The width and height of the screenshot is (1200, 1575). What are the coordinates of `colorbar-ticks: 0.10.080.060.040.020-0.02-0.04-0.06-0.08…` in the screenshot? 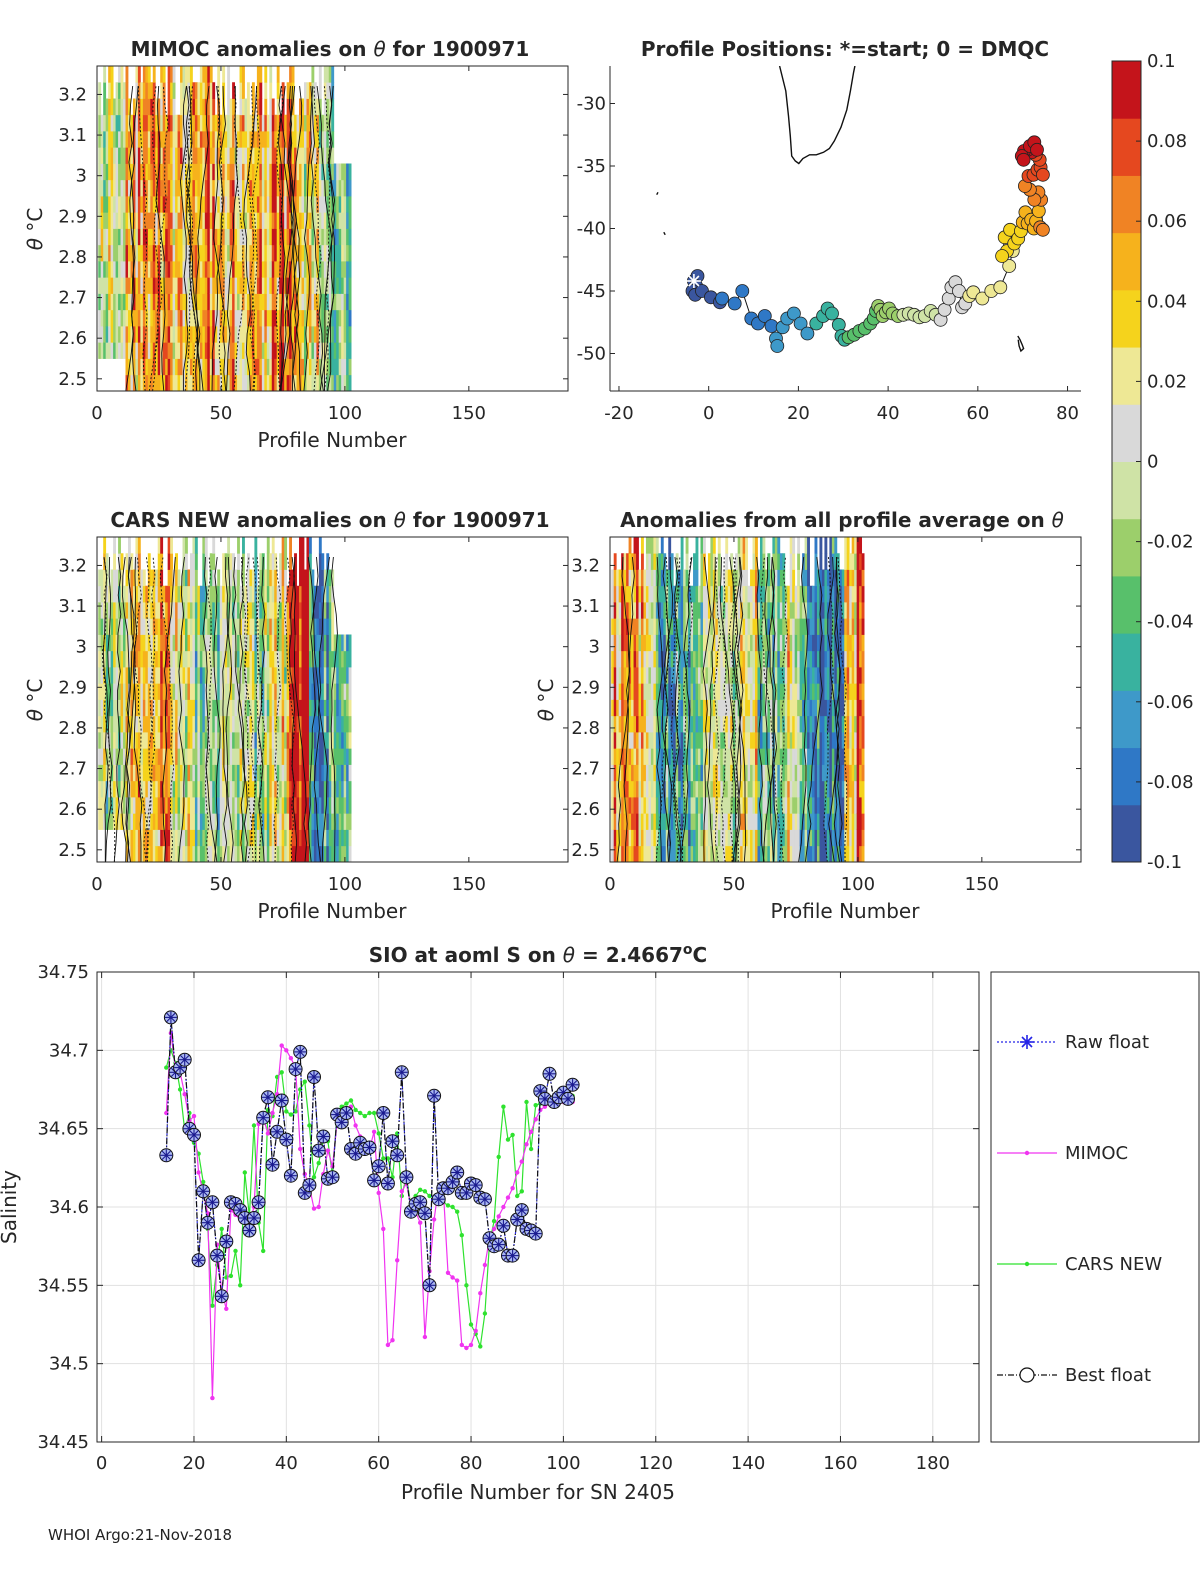 It's located at (1165, 462).